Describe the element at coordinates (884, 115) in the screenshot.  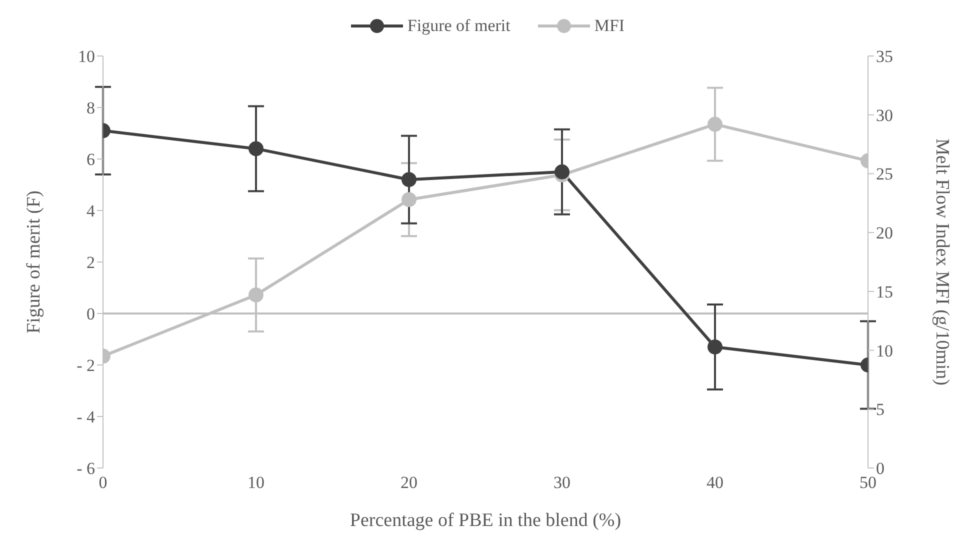
I see `y2-tick-label: 30` at that location.